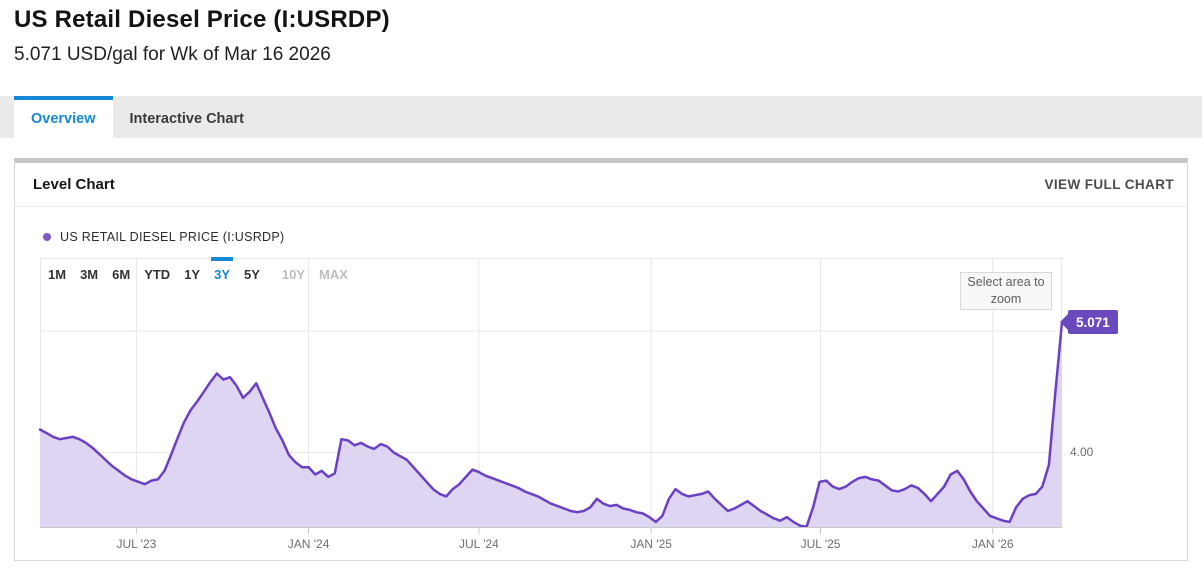 Image resolution: width=1202 pixels, height=572 pixels. Describe the element at coordinates (1093, 322) in the screenshot. I see `last-value-text: 5.071` at that location.